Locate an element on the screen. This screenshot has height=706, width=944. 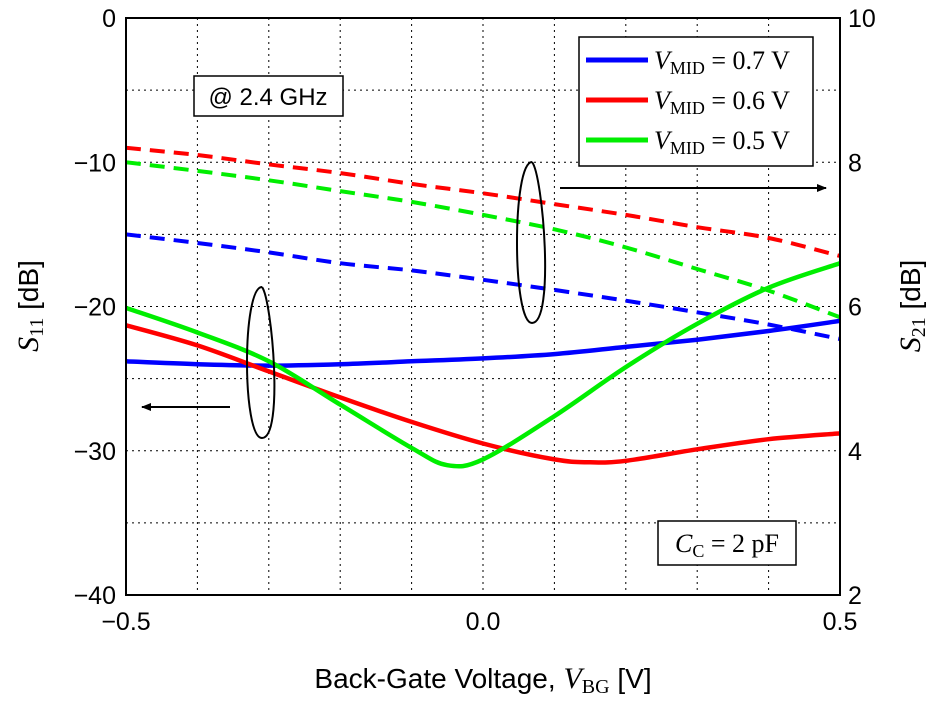
y-left-axis-label: S11 [dB] is located at coordinates (30, 306).